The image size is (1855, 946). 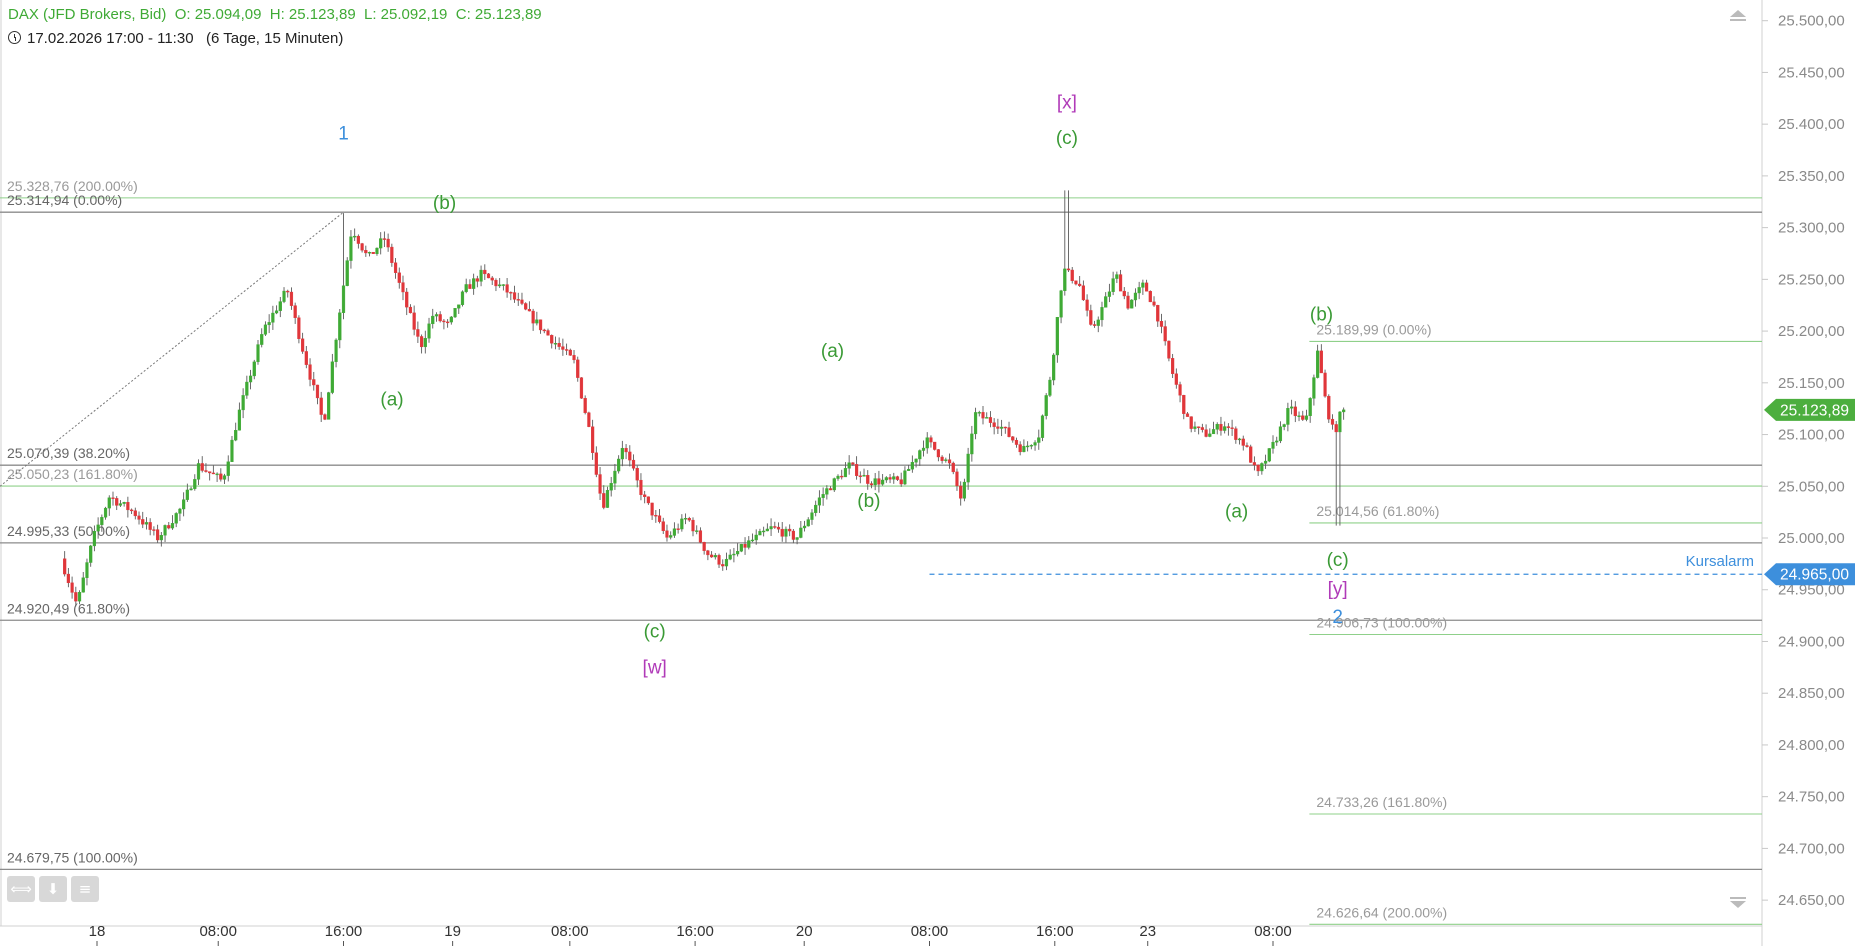 What do you see at coordinates (72, 474) in the screenshot?
I see `fib-label: 25.050,23 (161.80%)` at bounding box center [72, 474].